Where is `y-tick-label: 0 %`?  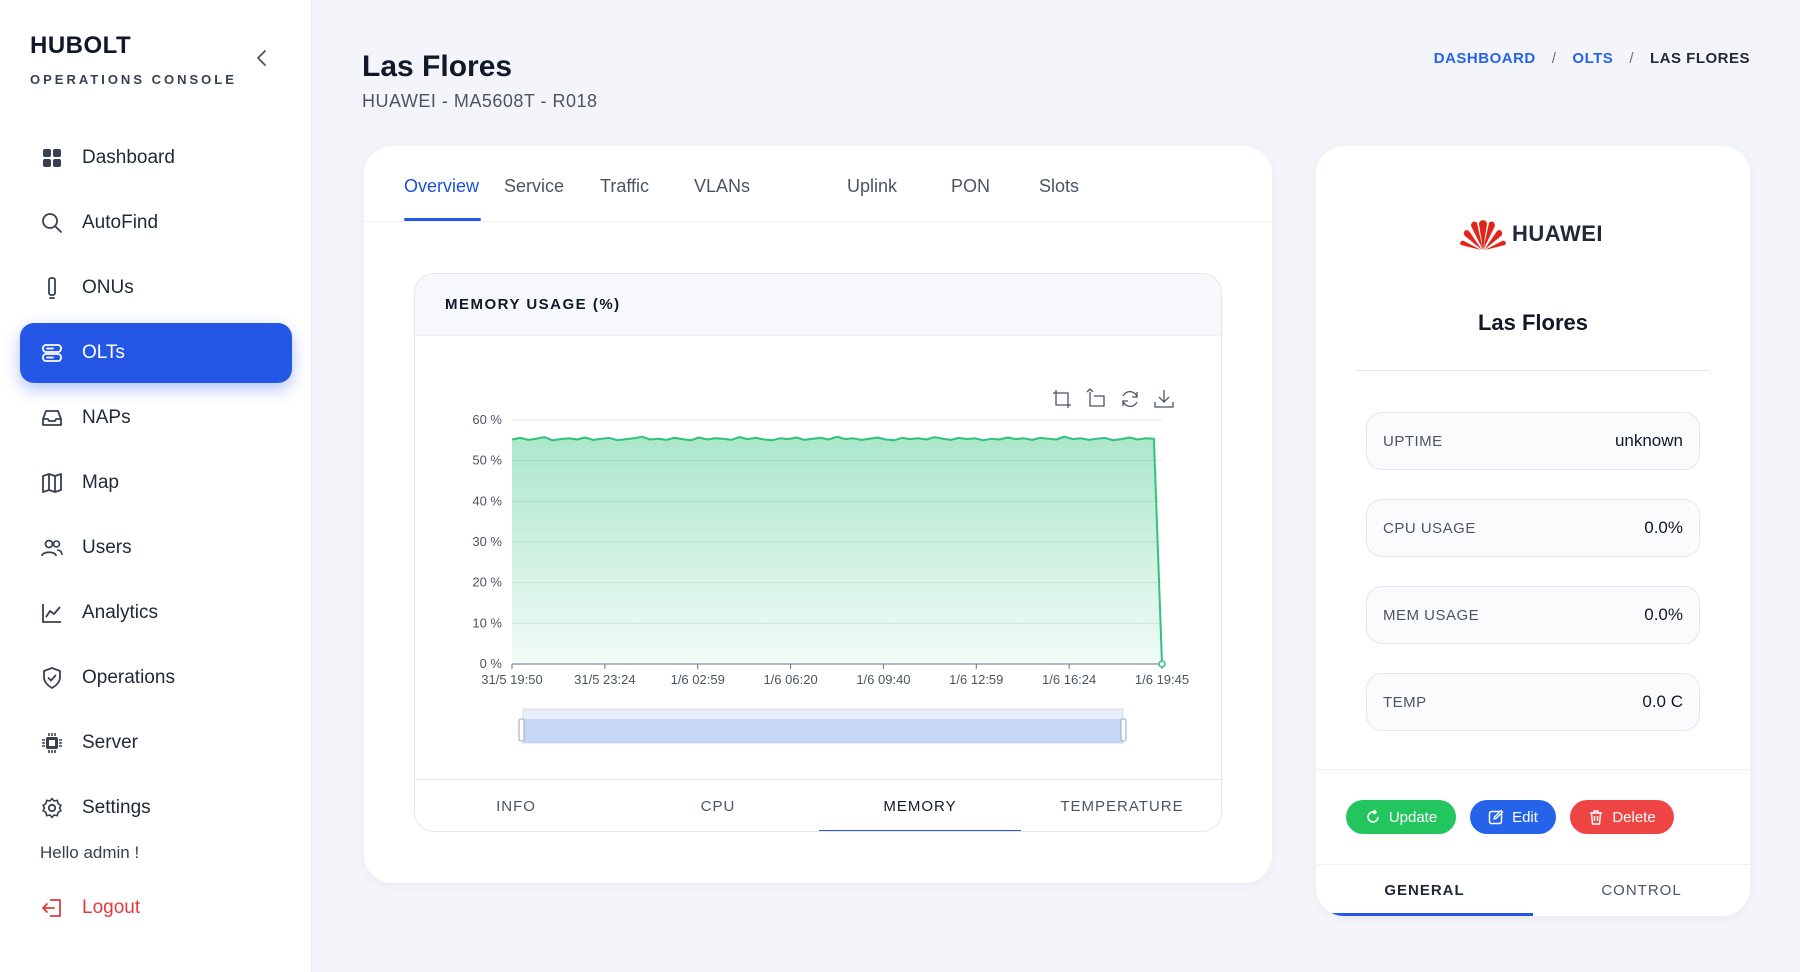
y-tick-label: 0 % is located at coordinates (491, 663).